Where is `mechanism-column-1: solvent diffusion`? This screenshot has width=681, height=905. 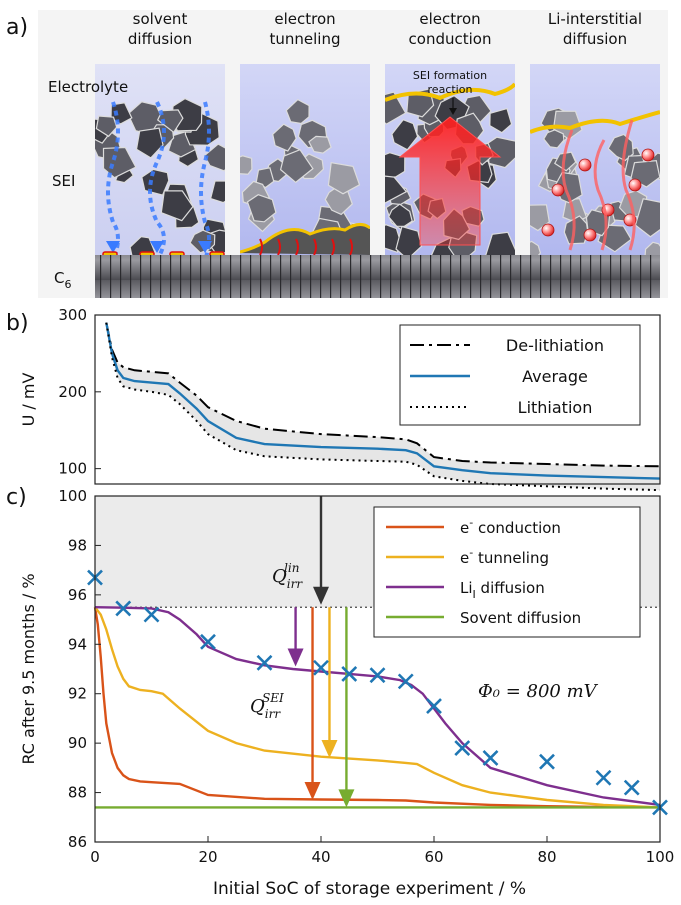
mechanism-column-1: solvent diffusion is located at coordinates (160, 132).